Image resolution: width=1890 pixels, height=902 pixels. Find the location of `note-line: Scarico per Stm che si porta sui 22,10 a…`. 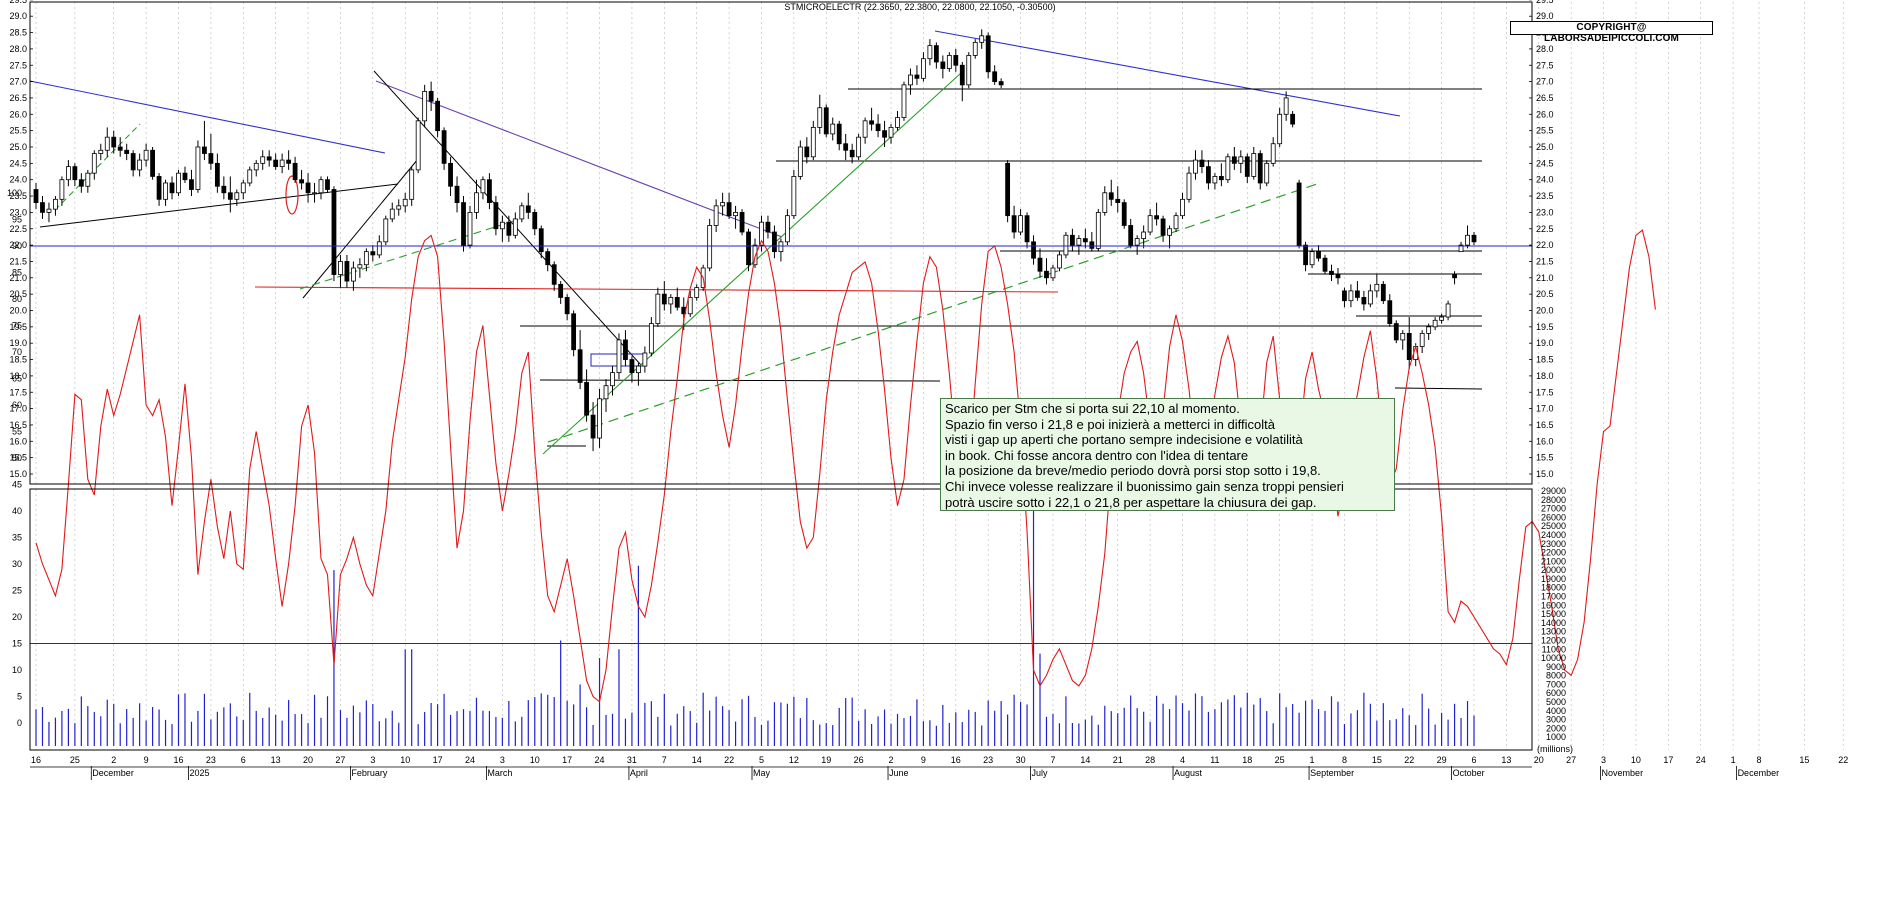

note-line: Scarico per Stm che si porta sui 22,10 a… is located at coordinates (1092, 408).